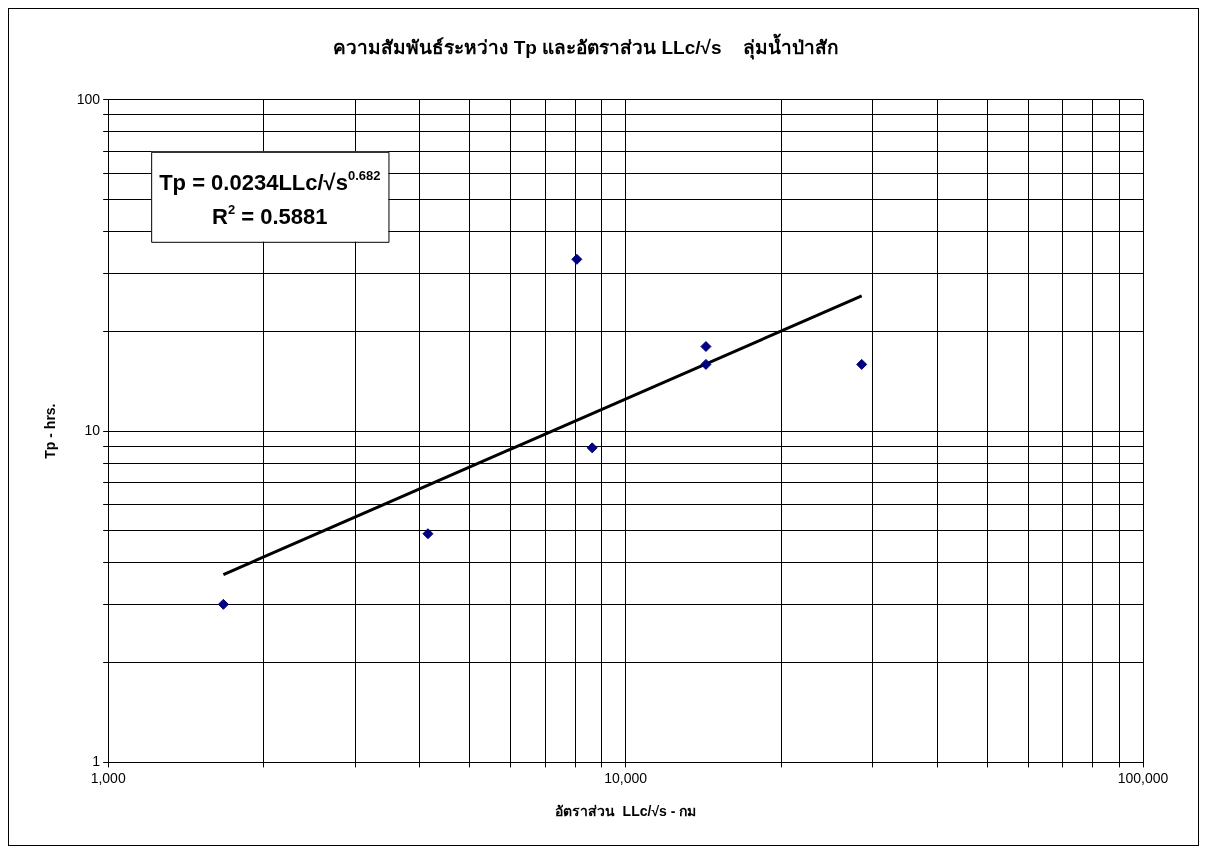  What do you see at coordinates (1143, 777) in the screenshot?
I see `x-tick-label: 100,000` at bounding box center [1143, 777].